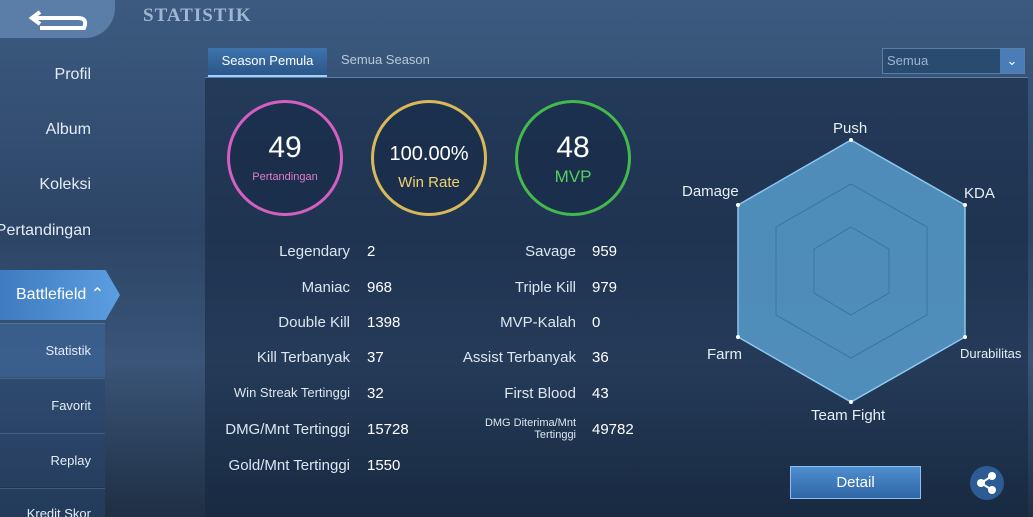 The width and height of the screenshot is (1033, 517). I want to click on nav-label: Battlefield, so click(51, 294).